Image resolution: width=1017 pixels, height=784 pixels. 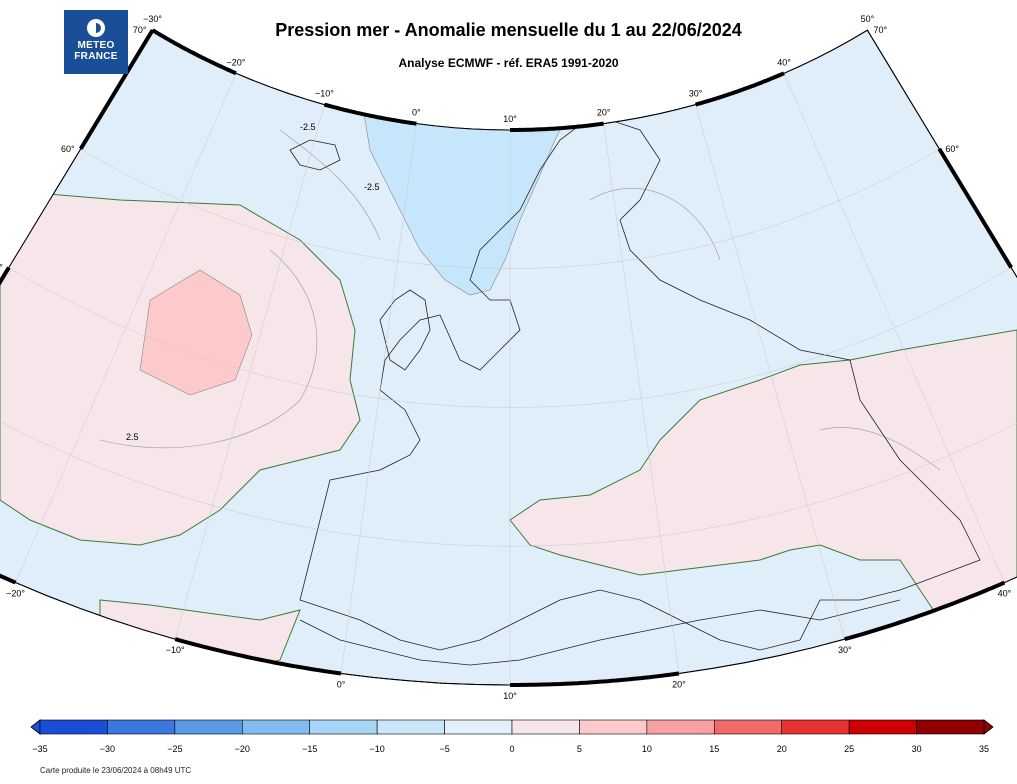 I want to click on bottom-lon-label: −10°, so click(x=175, y=650).